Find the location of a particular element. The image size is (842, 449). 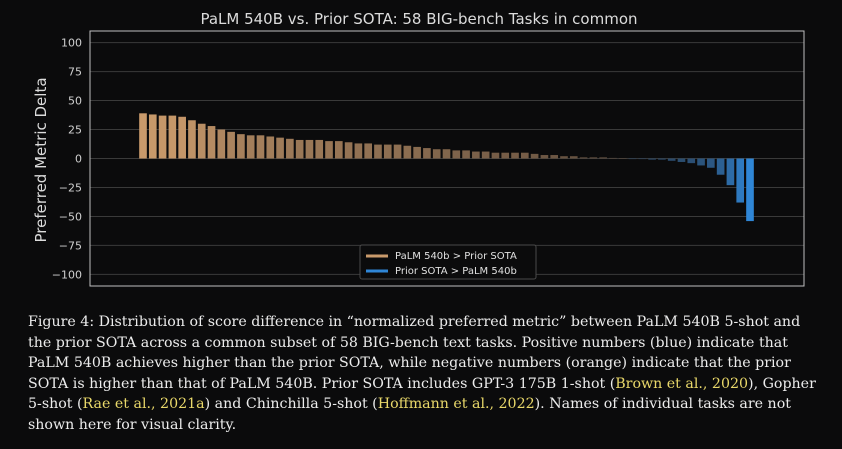

y-tick-label: −25 is located at coordinates (70, 187).